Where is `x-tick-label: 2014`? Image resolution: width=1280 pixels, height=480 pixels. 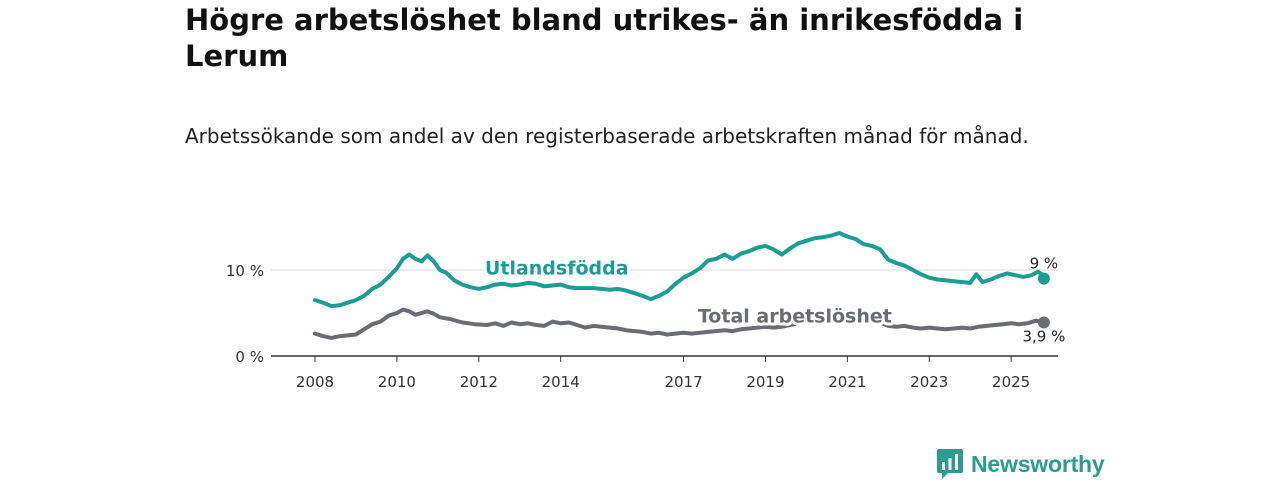
x-tick-label: 2014 is located at coordinates (561, 382).